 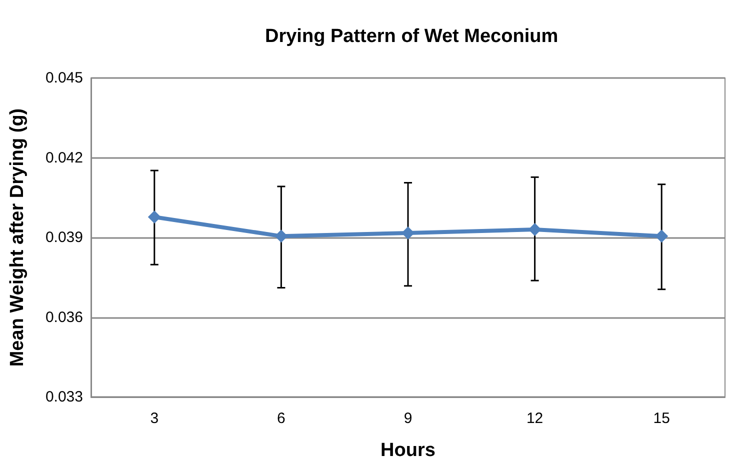 I want to click on chart-title: Drying Pattern of Wet Meconium, so click(x=411, y=36).